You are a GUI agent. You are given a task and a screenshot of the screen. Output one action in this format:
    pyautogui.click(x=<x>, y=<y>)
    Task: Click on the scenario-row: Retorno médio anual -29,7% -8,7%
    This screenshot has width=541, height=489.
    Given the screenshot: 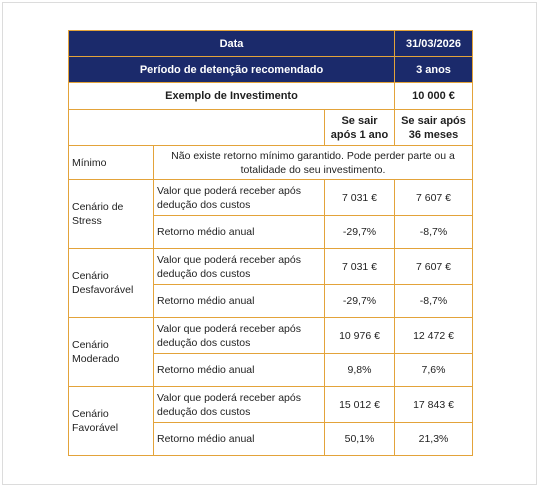 What is the action you would take?
    pyautogui.click(x=271, y=301)
    